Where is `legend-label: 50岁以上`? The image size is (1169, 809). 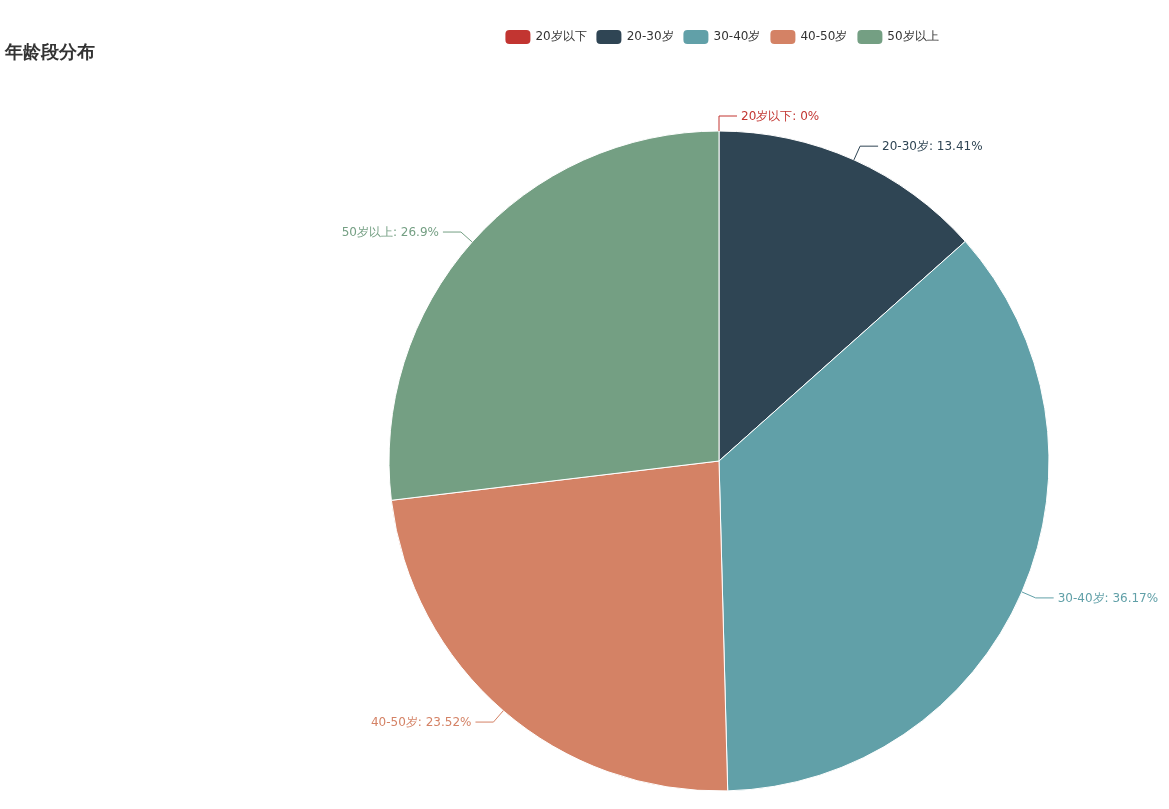
legend-label: 50岁以上 is located at coordinates (913, 36).